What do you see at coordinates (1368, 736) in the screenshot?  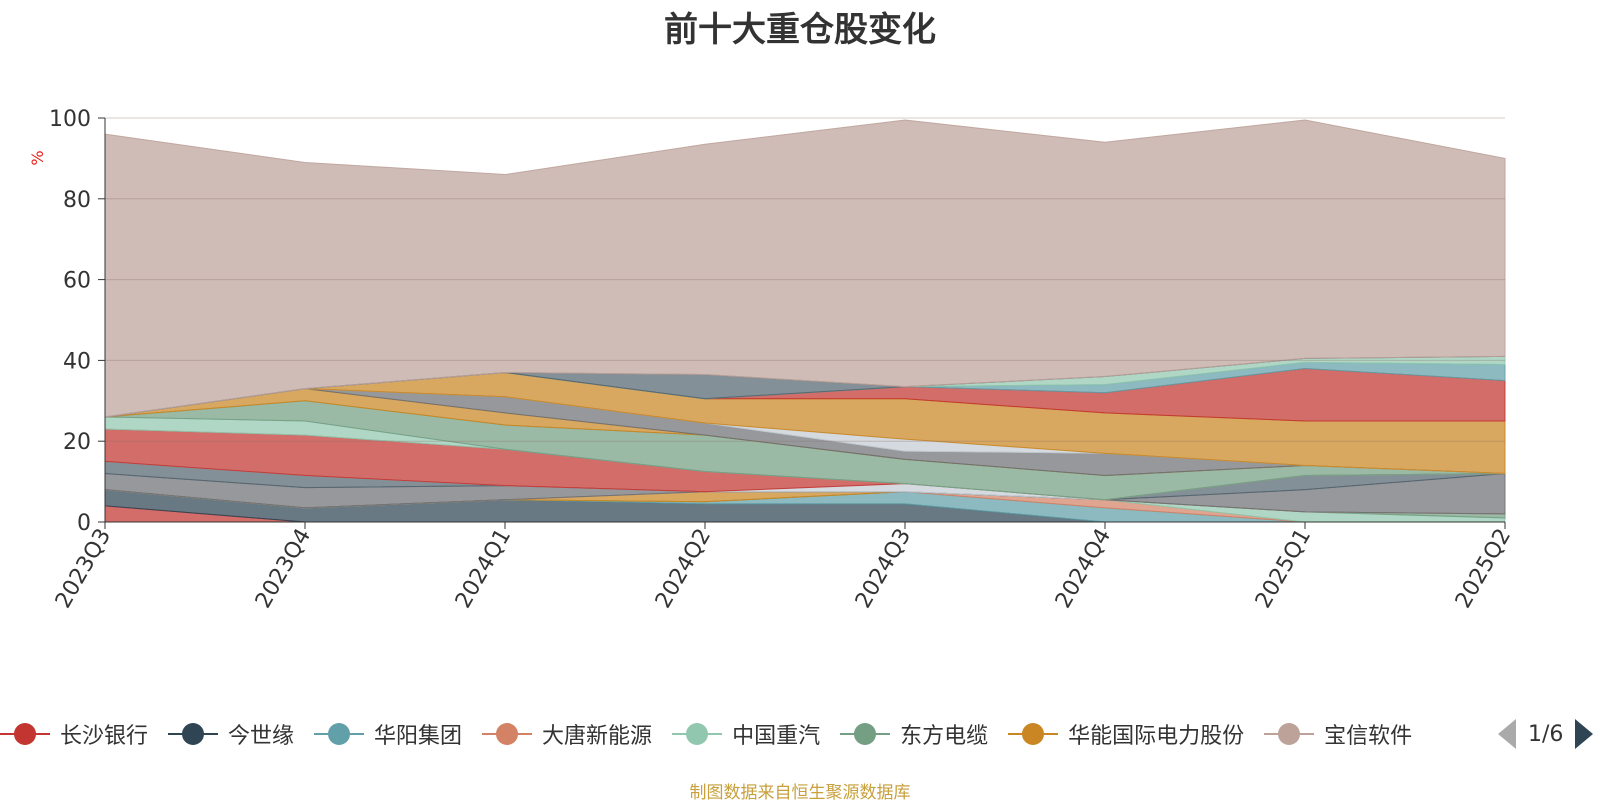 I see `legend-label: 宝信软件` at bounding box center [1368, 736].